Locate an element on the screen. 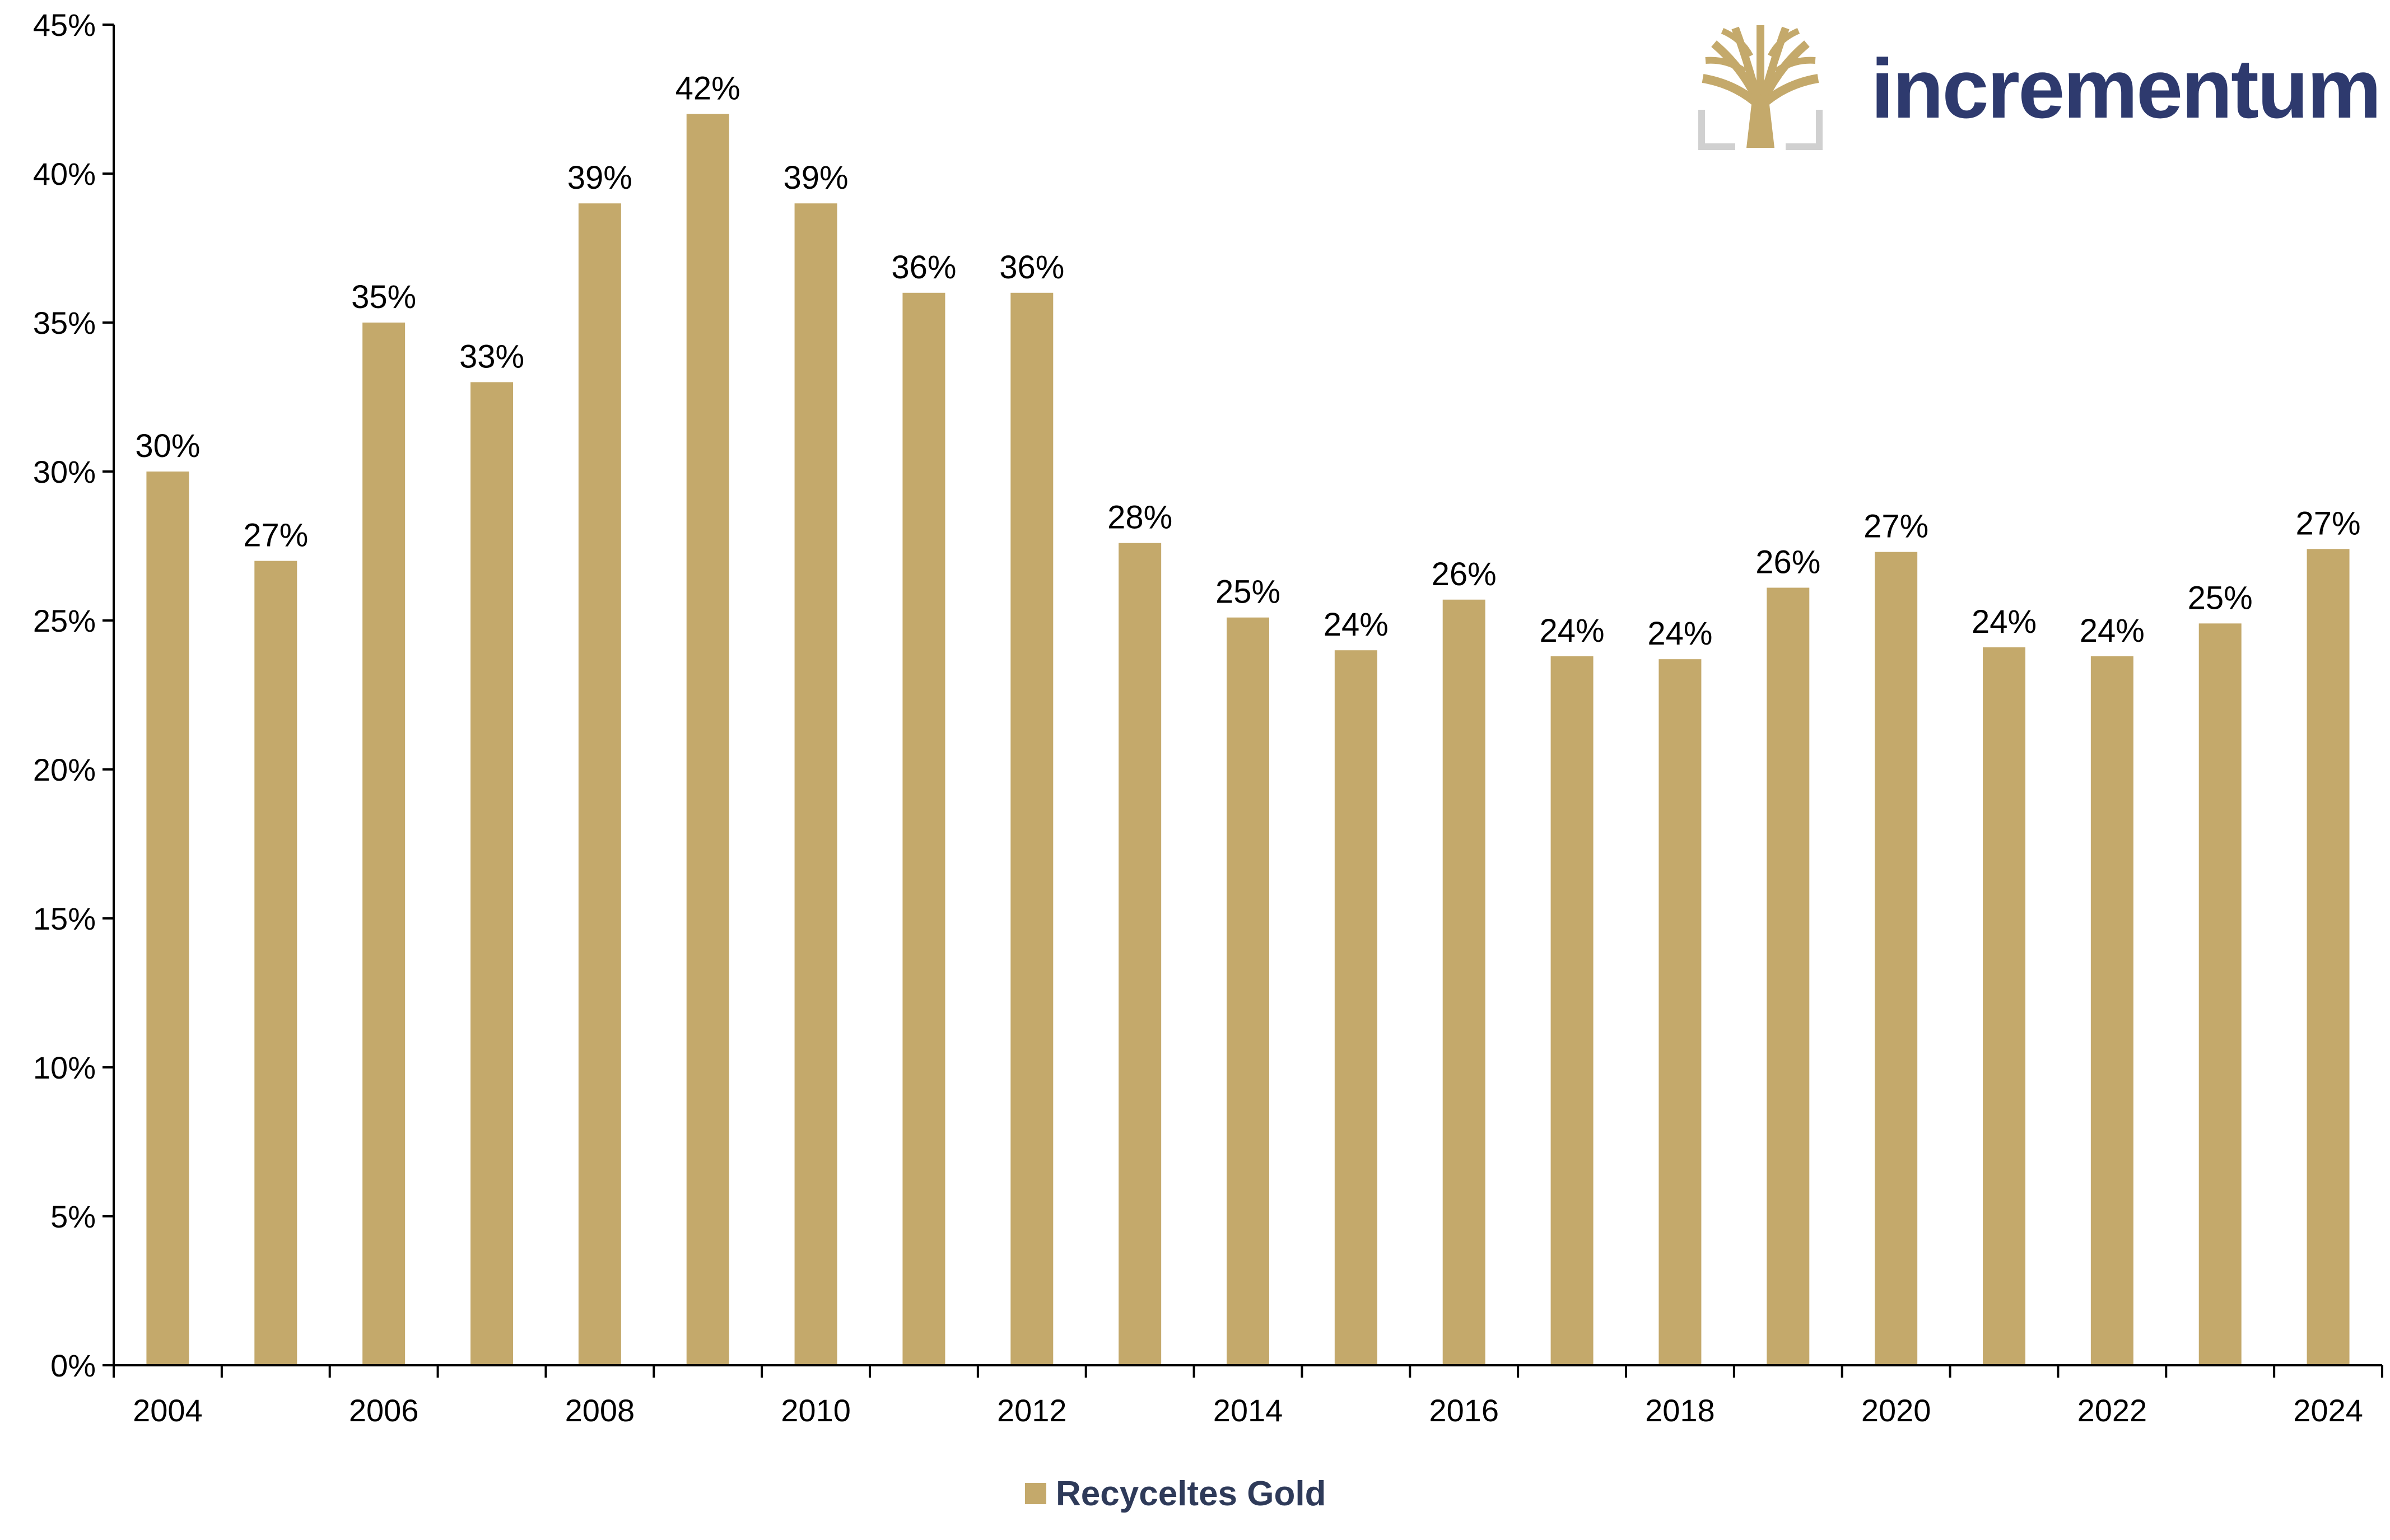 The image size is (2390, 1540). data-label: 30% is located at coordinates (167, 446).